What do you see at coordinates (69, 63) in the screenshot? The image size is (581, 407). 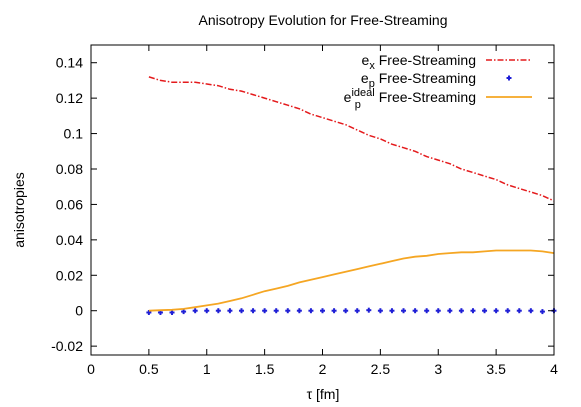 I see `y-tick-label: 0.14` at bounding box center [69, 63].